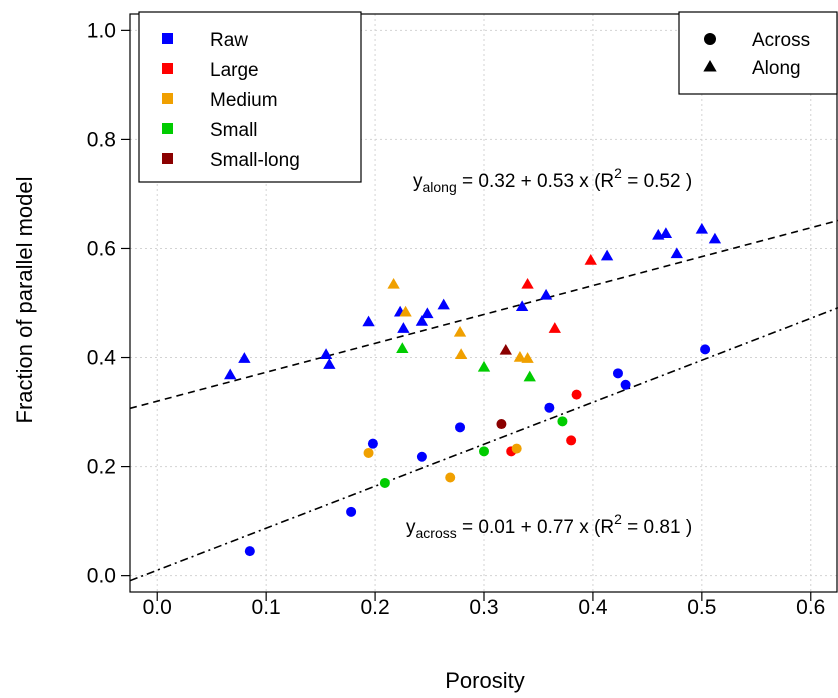 The width and height of the screenshot is (838, 698). I want to click on legend-label: Across, so click(781, 40).